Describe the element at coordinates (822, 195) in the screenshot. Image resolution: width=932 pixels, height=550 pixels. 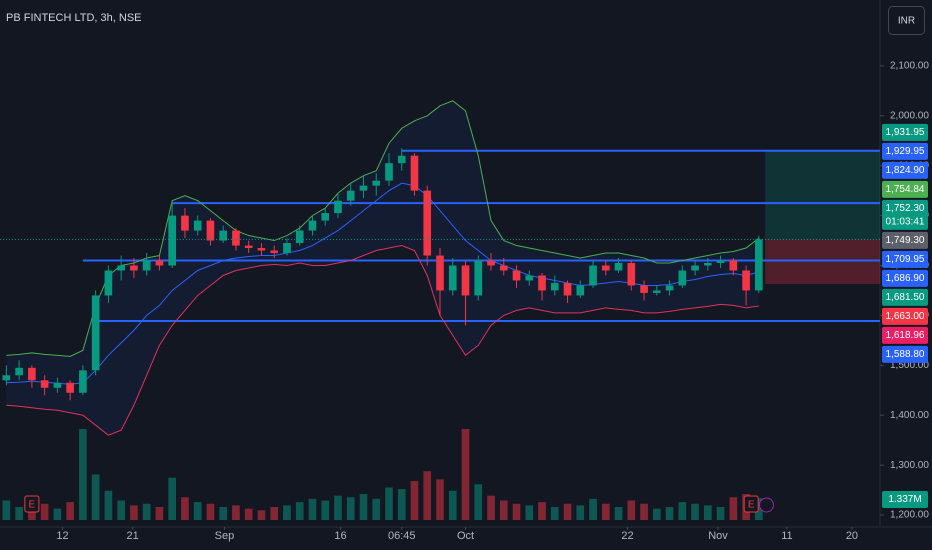
I see `position-profit` at that location.